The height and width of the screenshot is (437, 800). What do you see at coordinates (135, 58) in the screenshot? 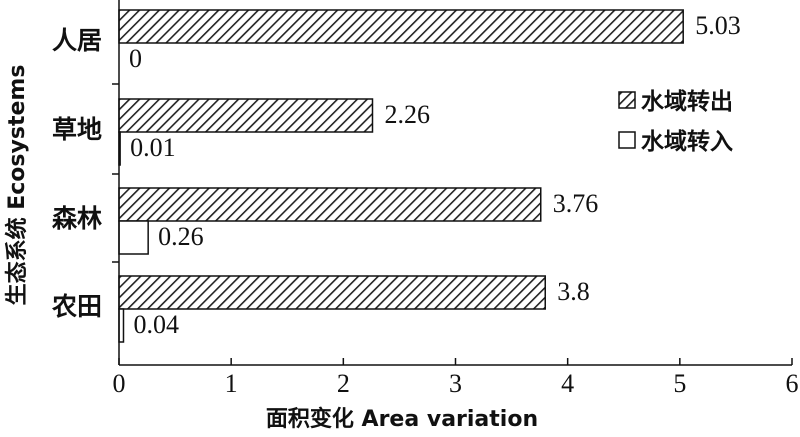
I see `data-label-in-0: 0` at bounding box center [135, 58].